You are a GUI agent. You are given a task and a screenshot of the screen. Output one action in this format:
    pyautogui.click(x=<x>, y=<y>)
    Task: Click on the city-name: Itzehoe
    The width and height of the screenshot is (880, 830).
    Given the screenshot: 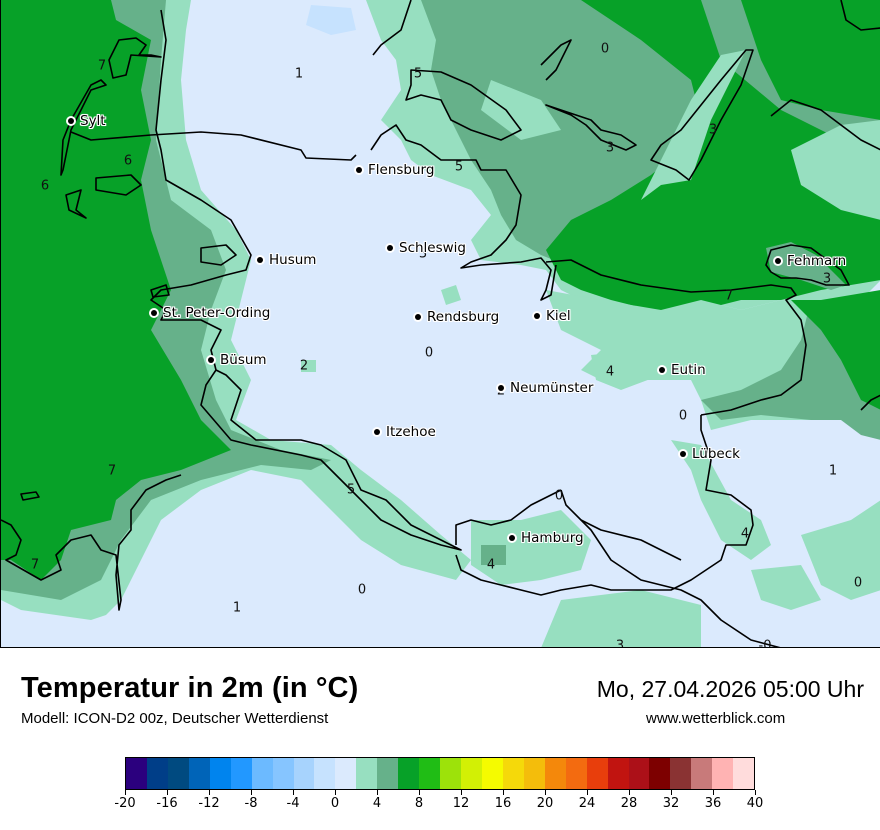 What is the action you would take?
    pyautogui.click(x=411, y=432)
    